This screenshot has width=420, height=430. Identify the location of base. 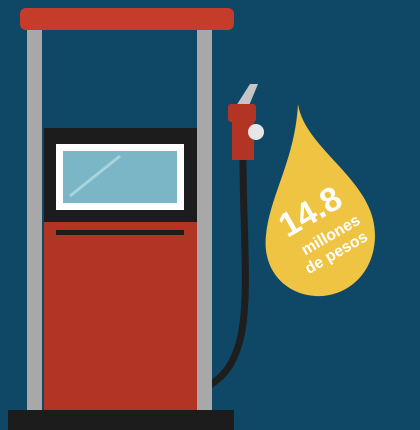
(121, 420).